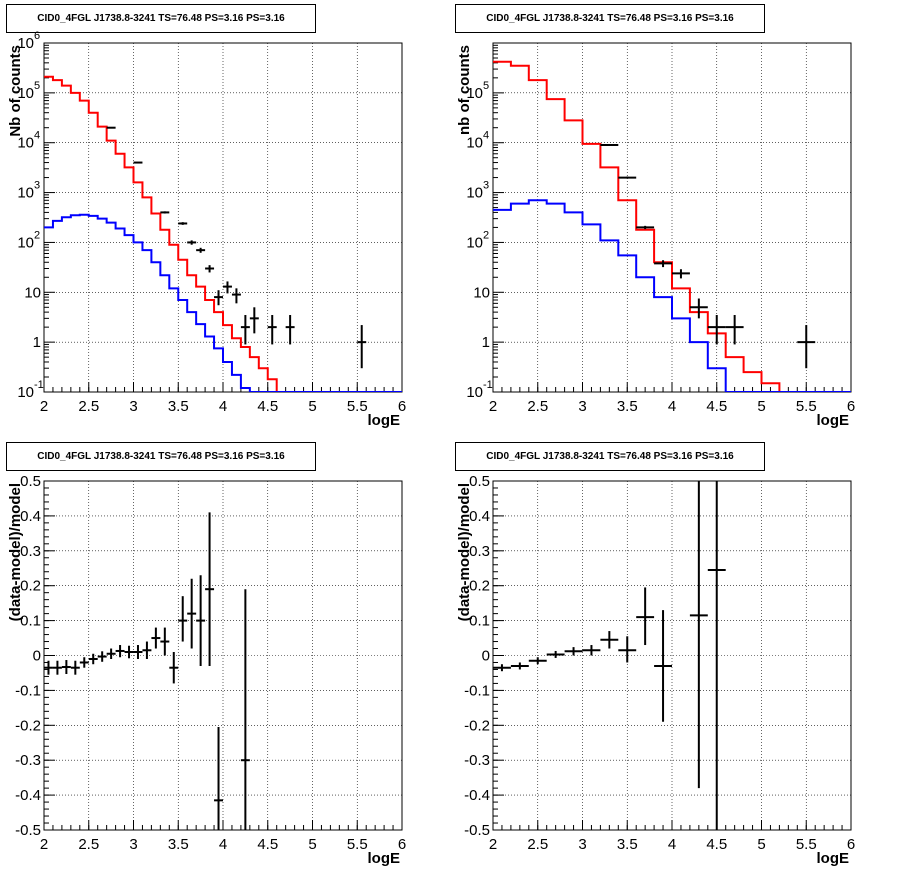 Image resolution: width=898 pixels, height=875 pixels. What do you see at coordinates (402, 844) in the screenshot?
I see `x-tick-label: 6` at bounding box center [402, 844].